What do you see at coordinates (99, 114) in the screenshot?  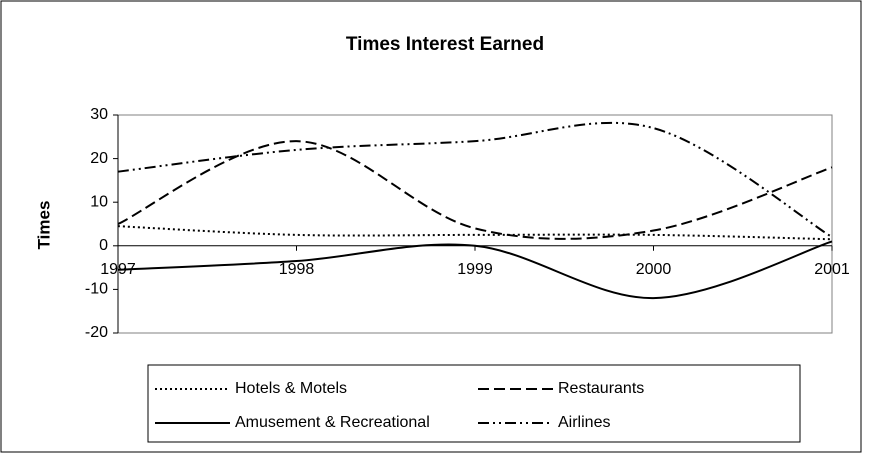 I see `y-tick-label: 30` at bounding box center [99, 114].